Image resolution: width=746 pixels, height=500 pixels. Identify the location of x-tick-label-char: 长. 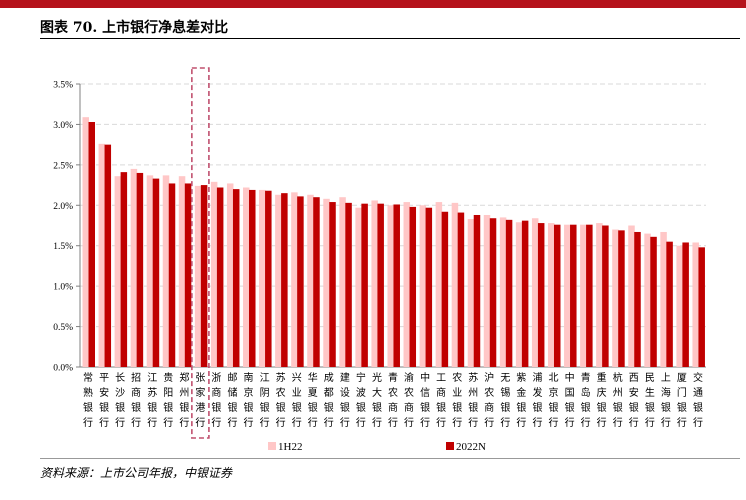
(120, 378).